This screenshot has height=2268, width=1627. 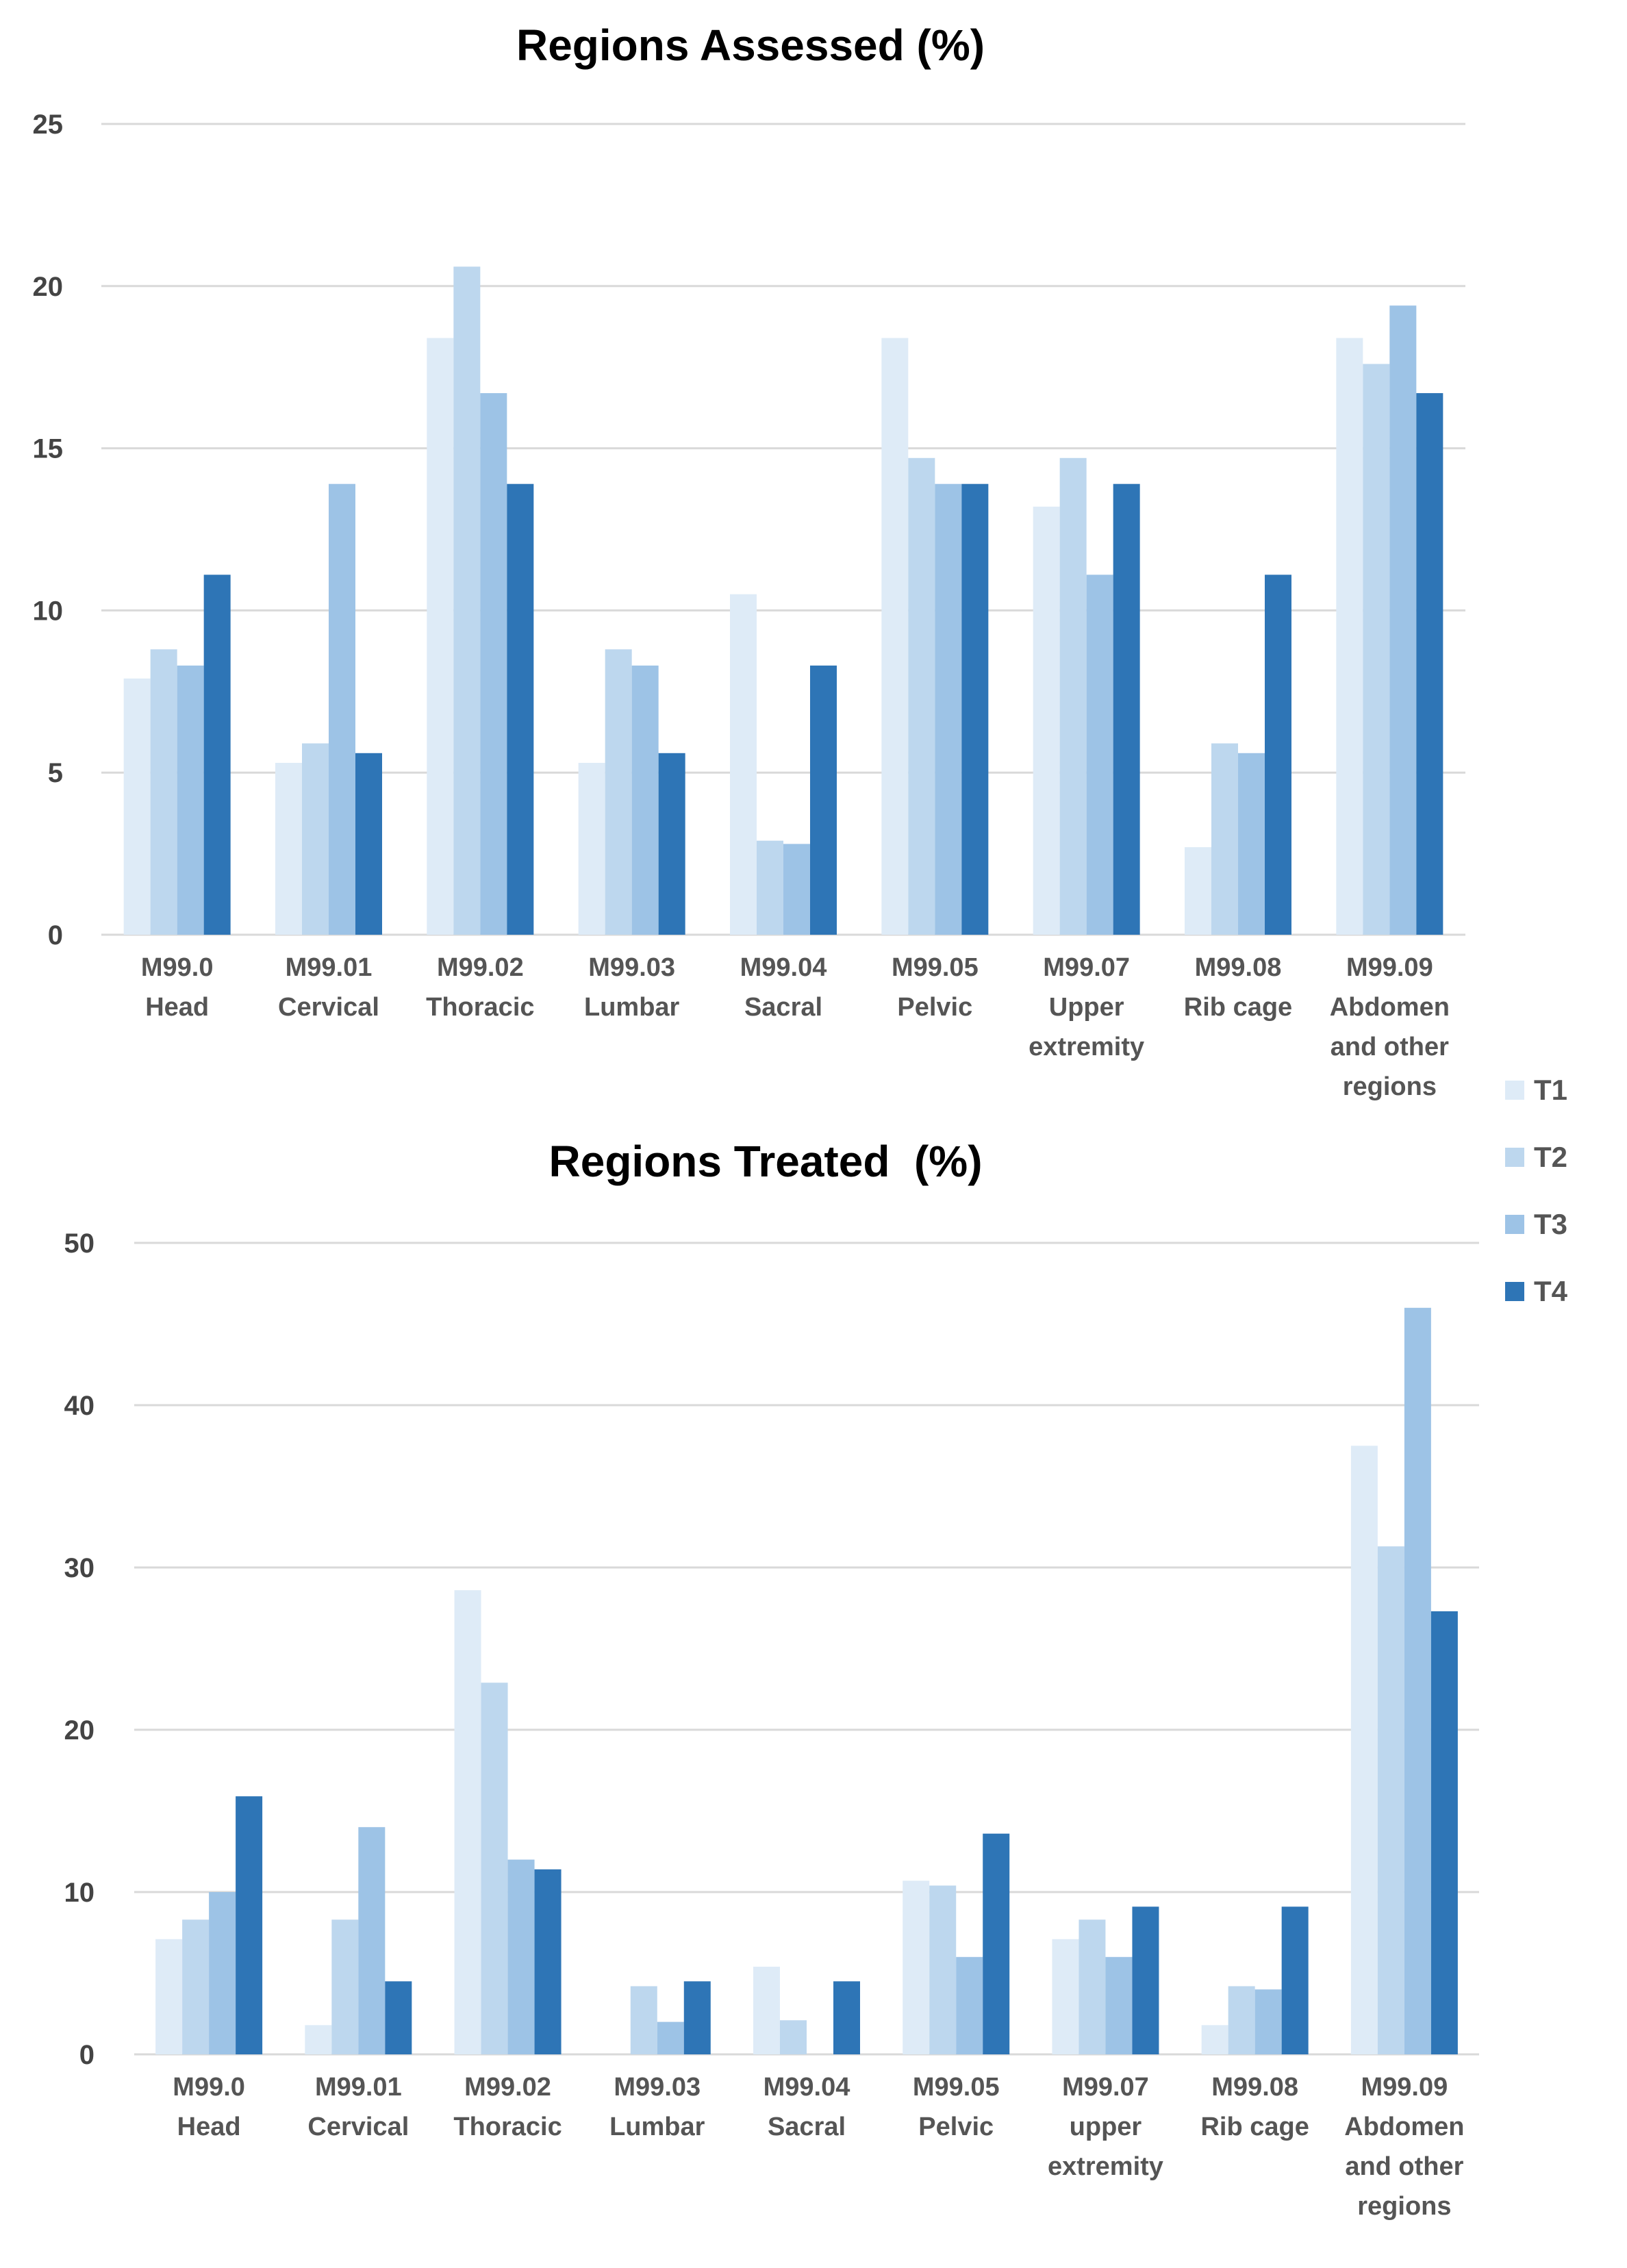 I want to click on x-tick-label: upper, so click(x=1106, y=2127).